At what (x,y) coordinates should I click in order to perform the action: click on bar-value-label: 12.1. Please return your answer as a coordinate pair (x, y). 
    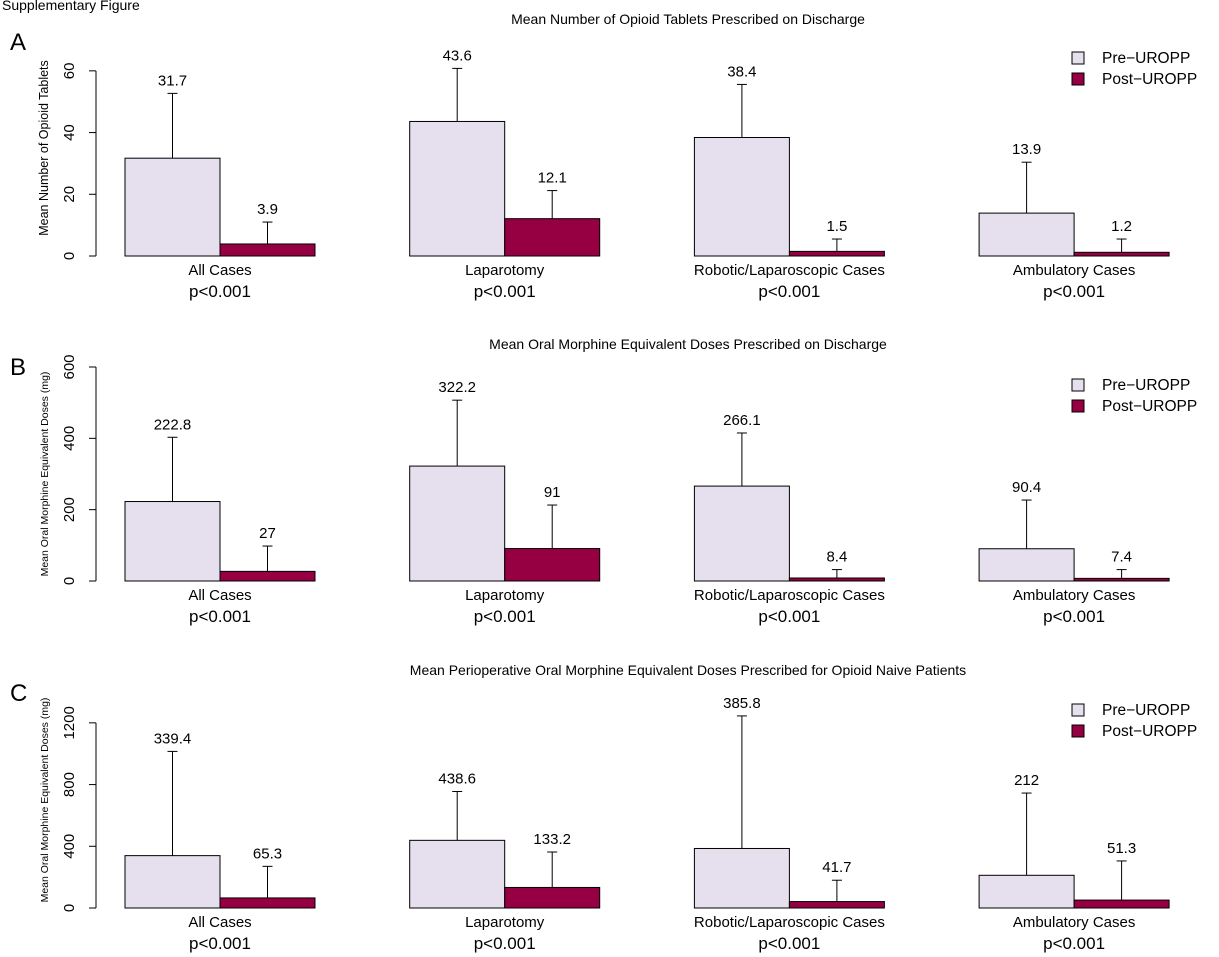
    Looking at the image, I should click on (552, 178).